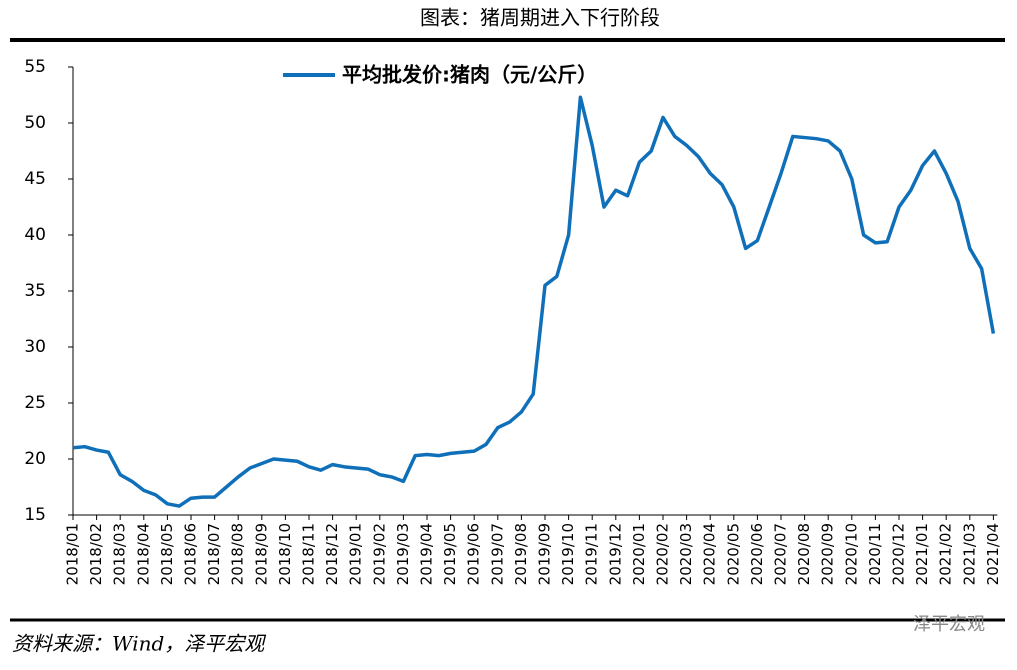  I want to click on x-tick-label: 2021/04, so click(993, 554).